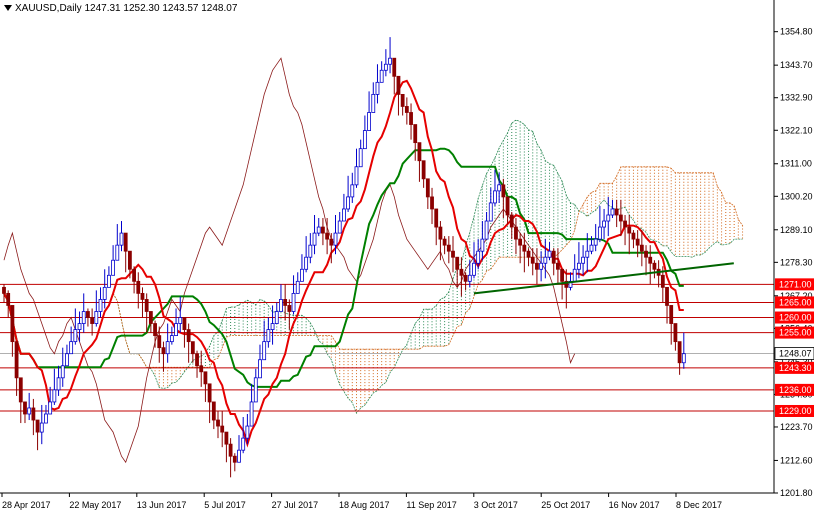 The height and width of the screenshot is (514, 814). What do you see at coordinates (603, 278) in the screenshot?
I see `rising-trendline` at bounding box center [603, 278].